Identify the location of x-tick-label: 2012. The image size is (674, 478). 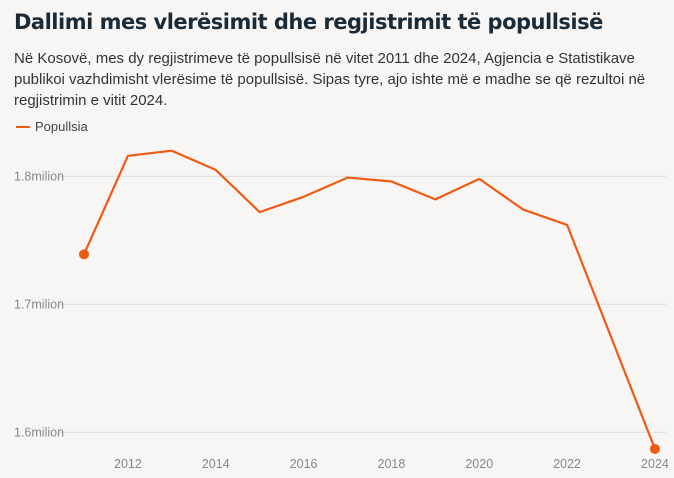
(128, 464).